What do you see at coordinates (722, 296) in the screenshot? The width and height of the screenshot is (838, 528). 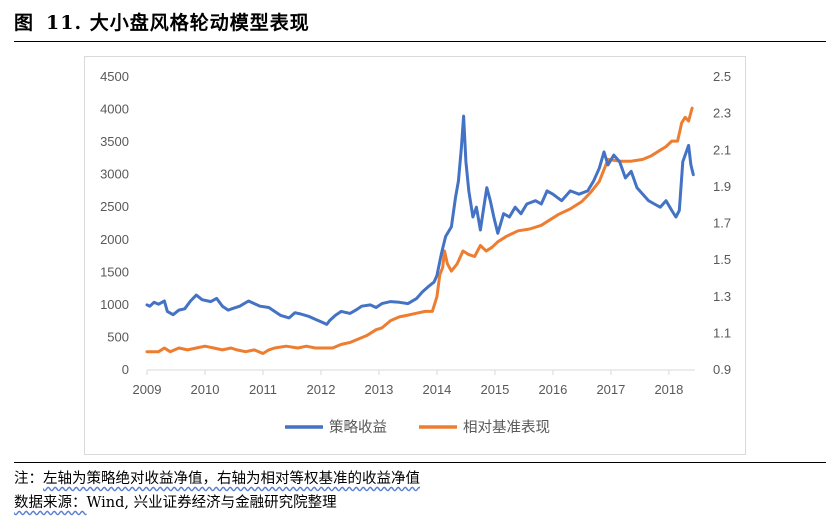 I see `y-right-tick-label: 1.3` at bounding box center [722, 296].